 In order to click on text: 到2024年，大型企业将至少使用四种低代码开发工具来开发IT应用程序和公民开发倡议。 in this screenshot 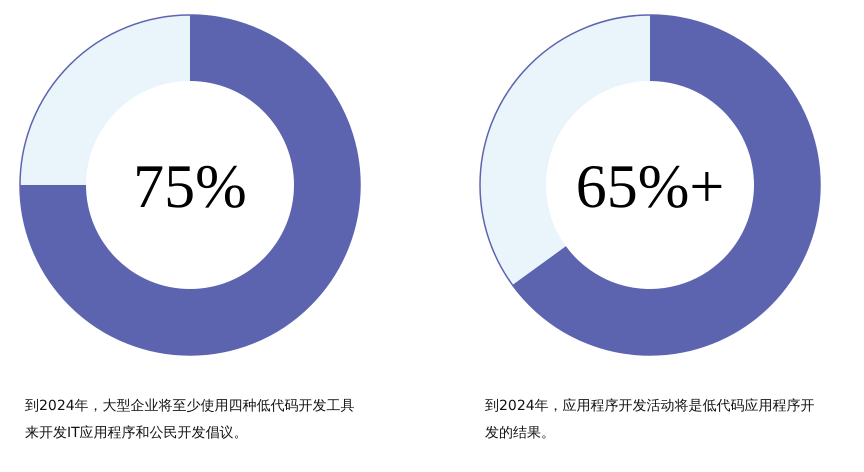, I will do `click(190, 420)`.